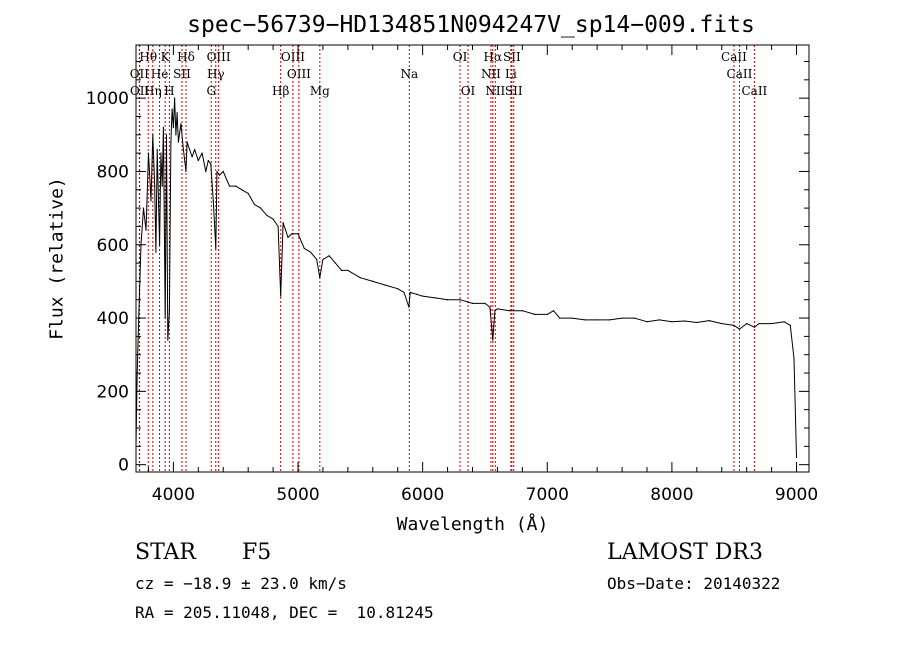  I want to click on spectral-line-label: Hβ, so click(280, 91).